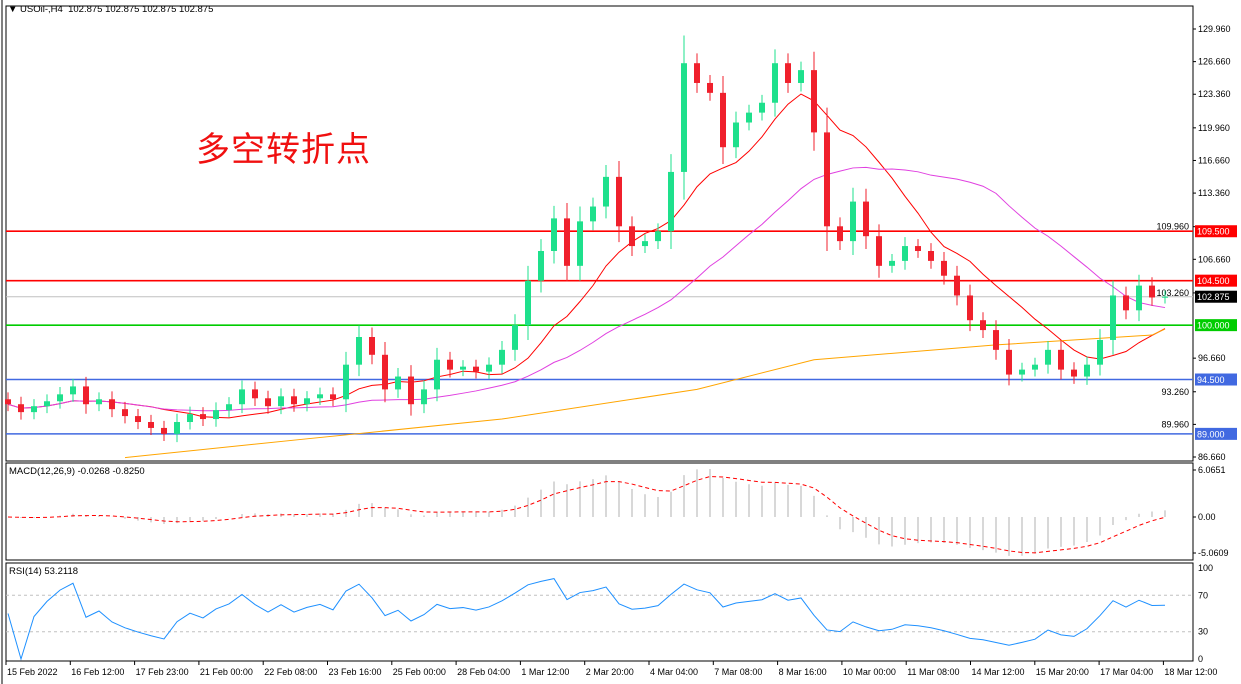 This screenshot has height=684, width=1241. Describe the element at coordinates (1214, 62) in the screenshot. I see `price-tick-label: 126.660` at that location.